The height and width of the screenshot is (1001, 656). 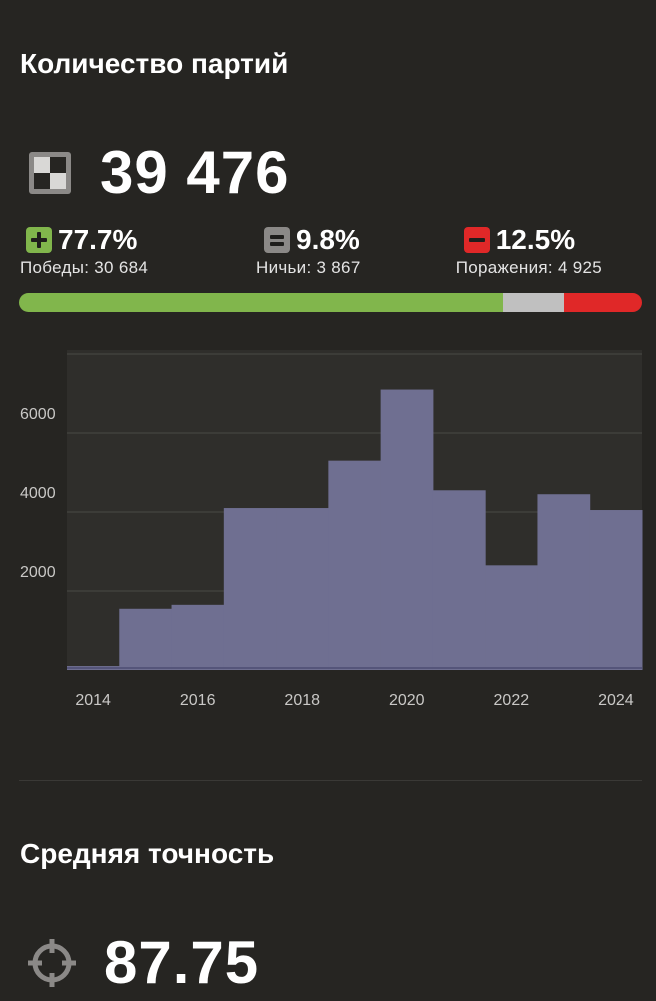 What do you see at coordinates (50, 173) in the screenshot?
I see `chessboard-icon` at bounding box center [50, 173].